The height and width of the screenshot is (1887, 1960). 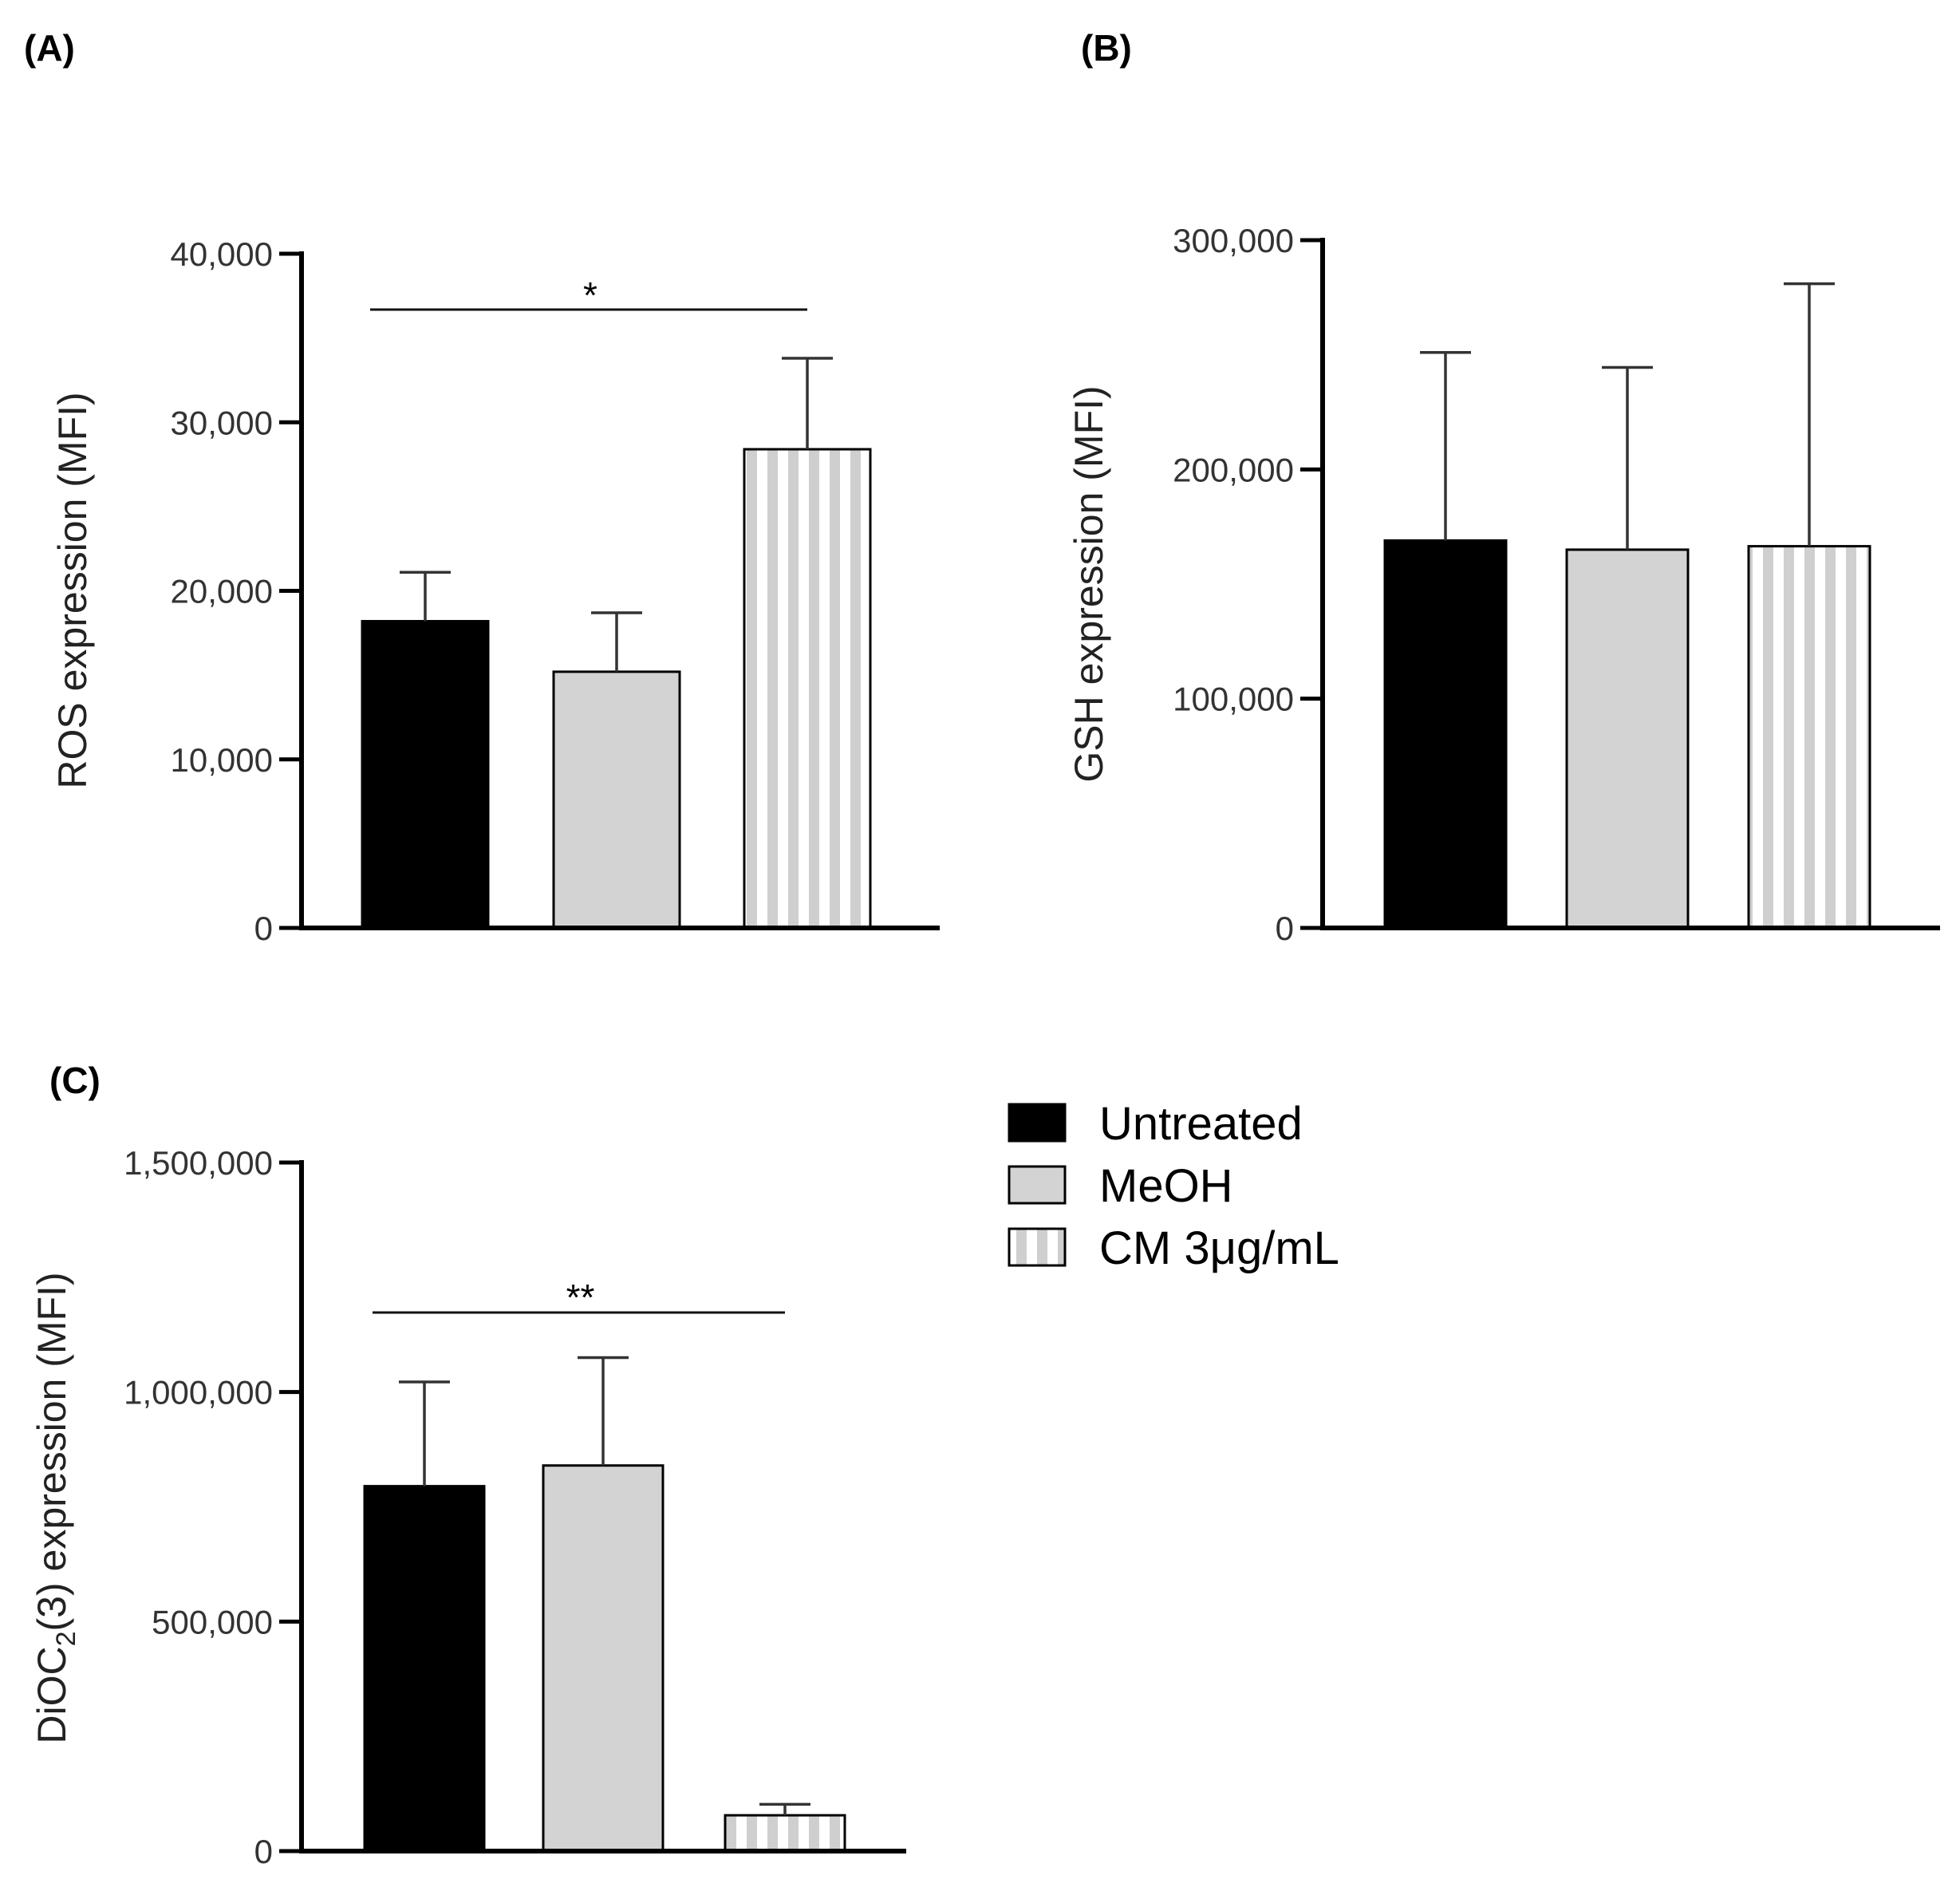 I want to click on significance-label: *, so click(x=590, y=295).